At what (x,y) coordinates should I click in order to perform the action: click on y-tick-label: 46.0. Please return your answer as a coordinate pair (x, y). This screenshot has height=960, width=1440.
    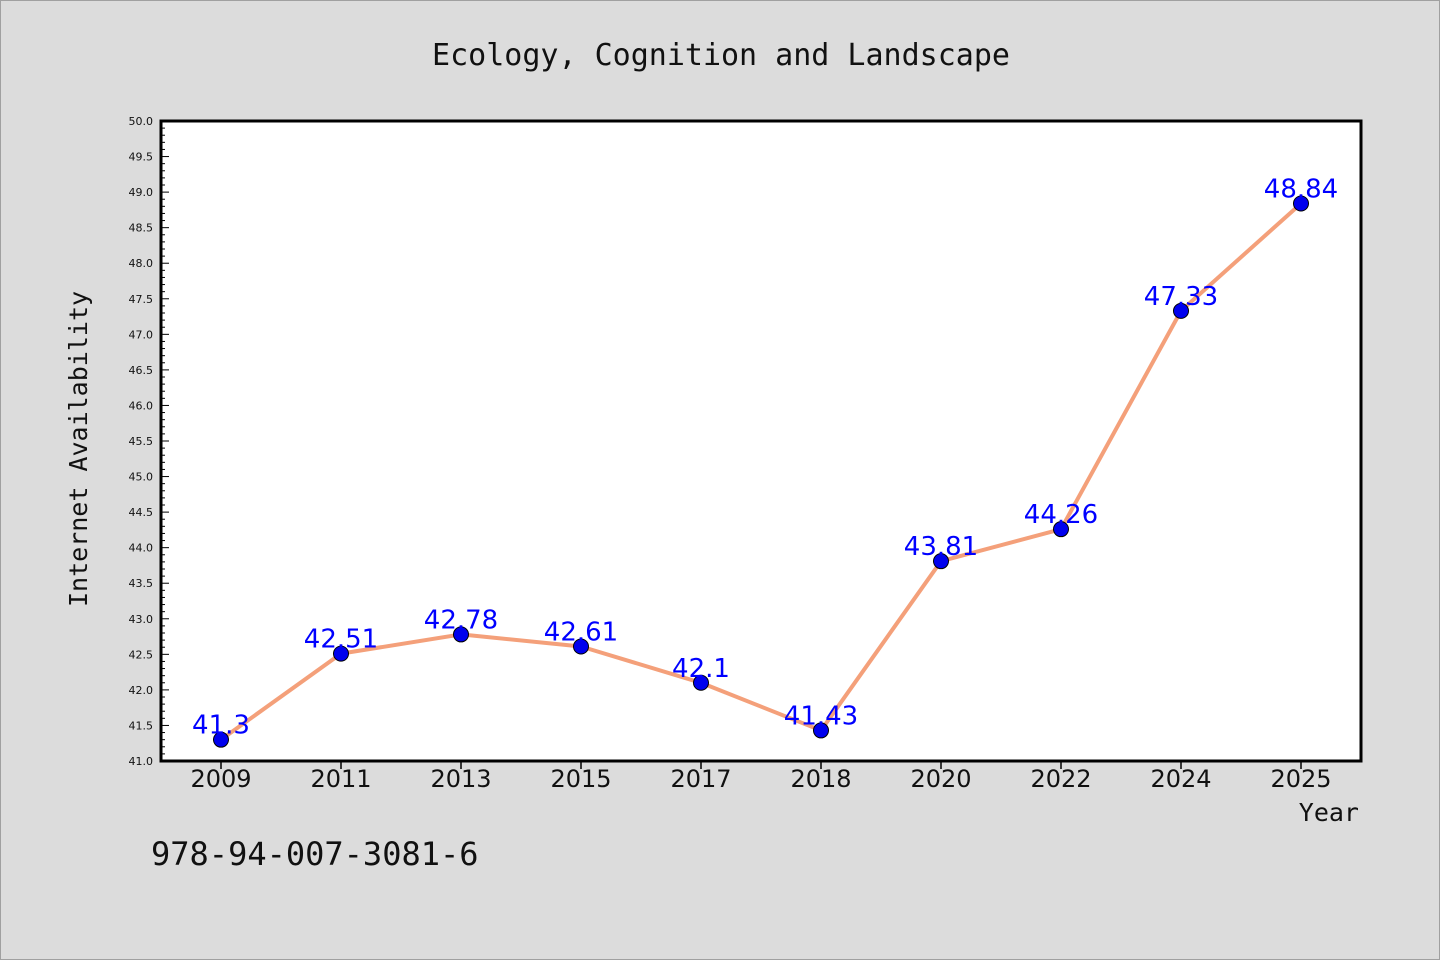
    Looking at the image, I should click on (141, 405).